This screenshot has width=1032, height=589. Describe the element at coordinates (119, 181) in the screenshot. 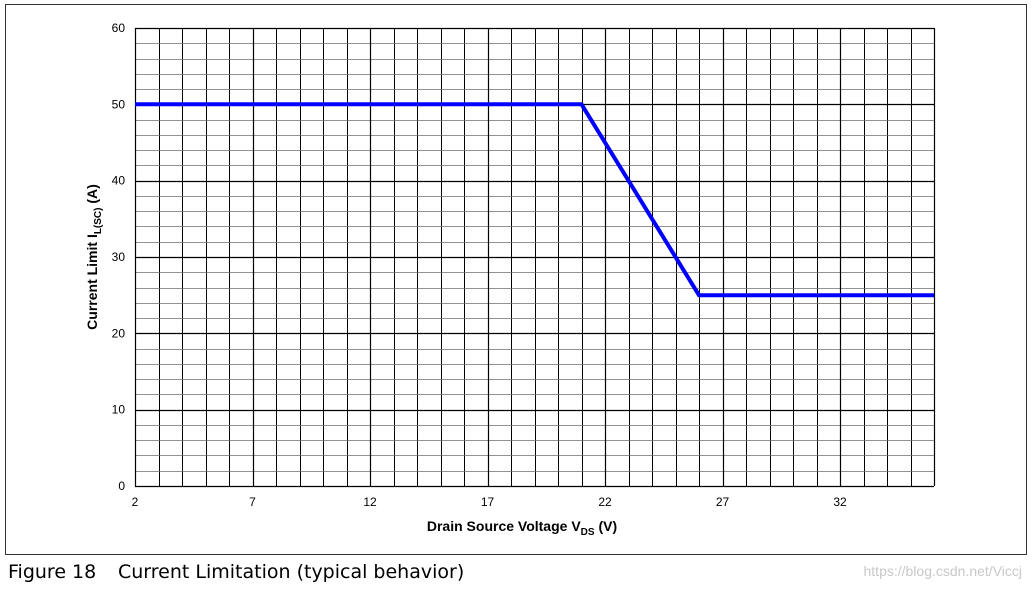

I see `y-tick-label: 40` at that location.